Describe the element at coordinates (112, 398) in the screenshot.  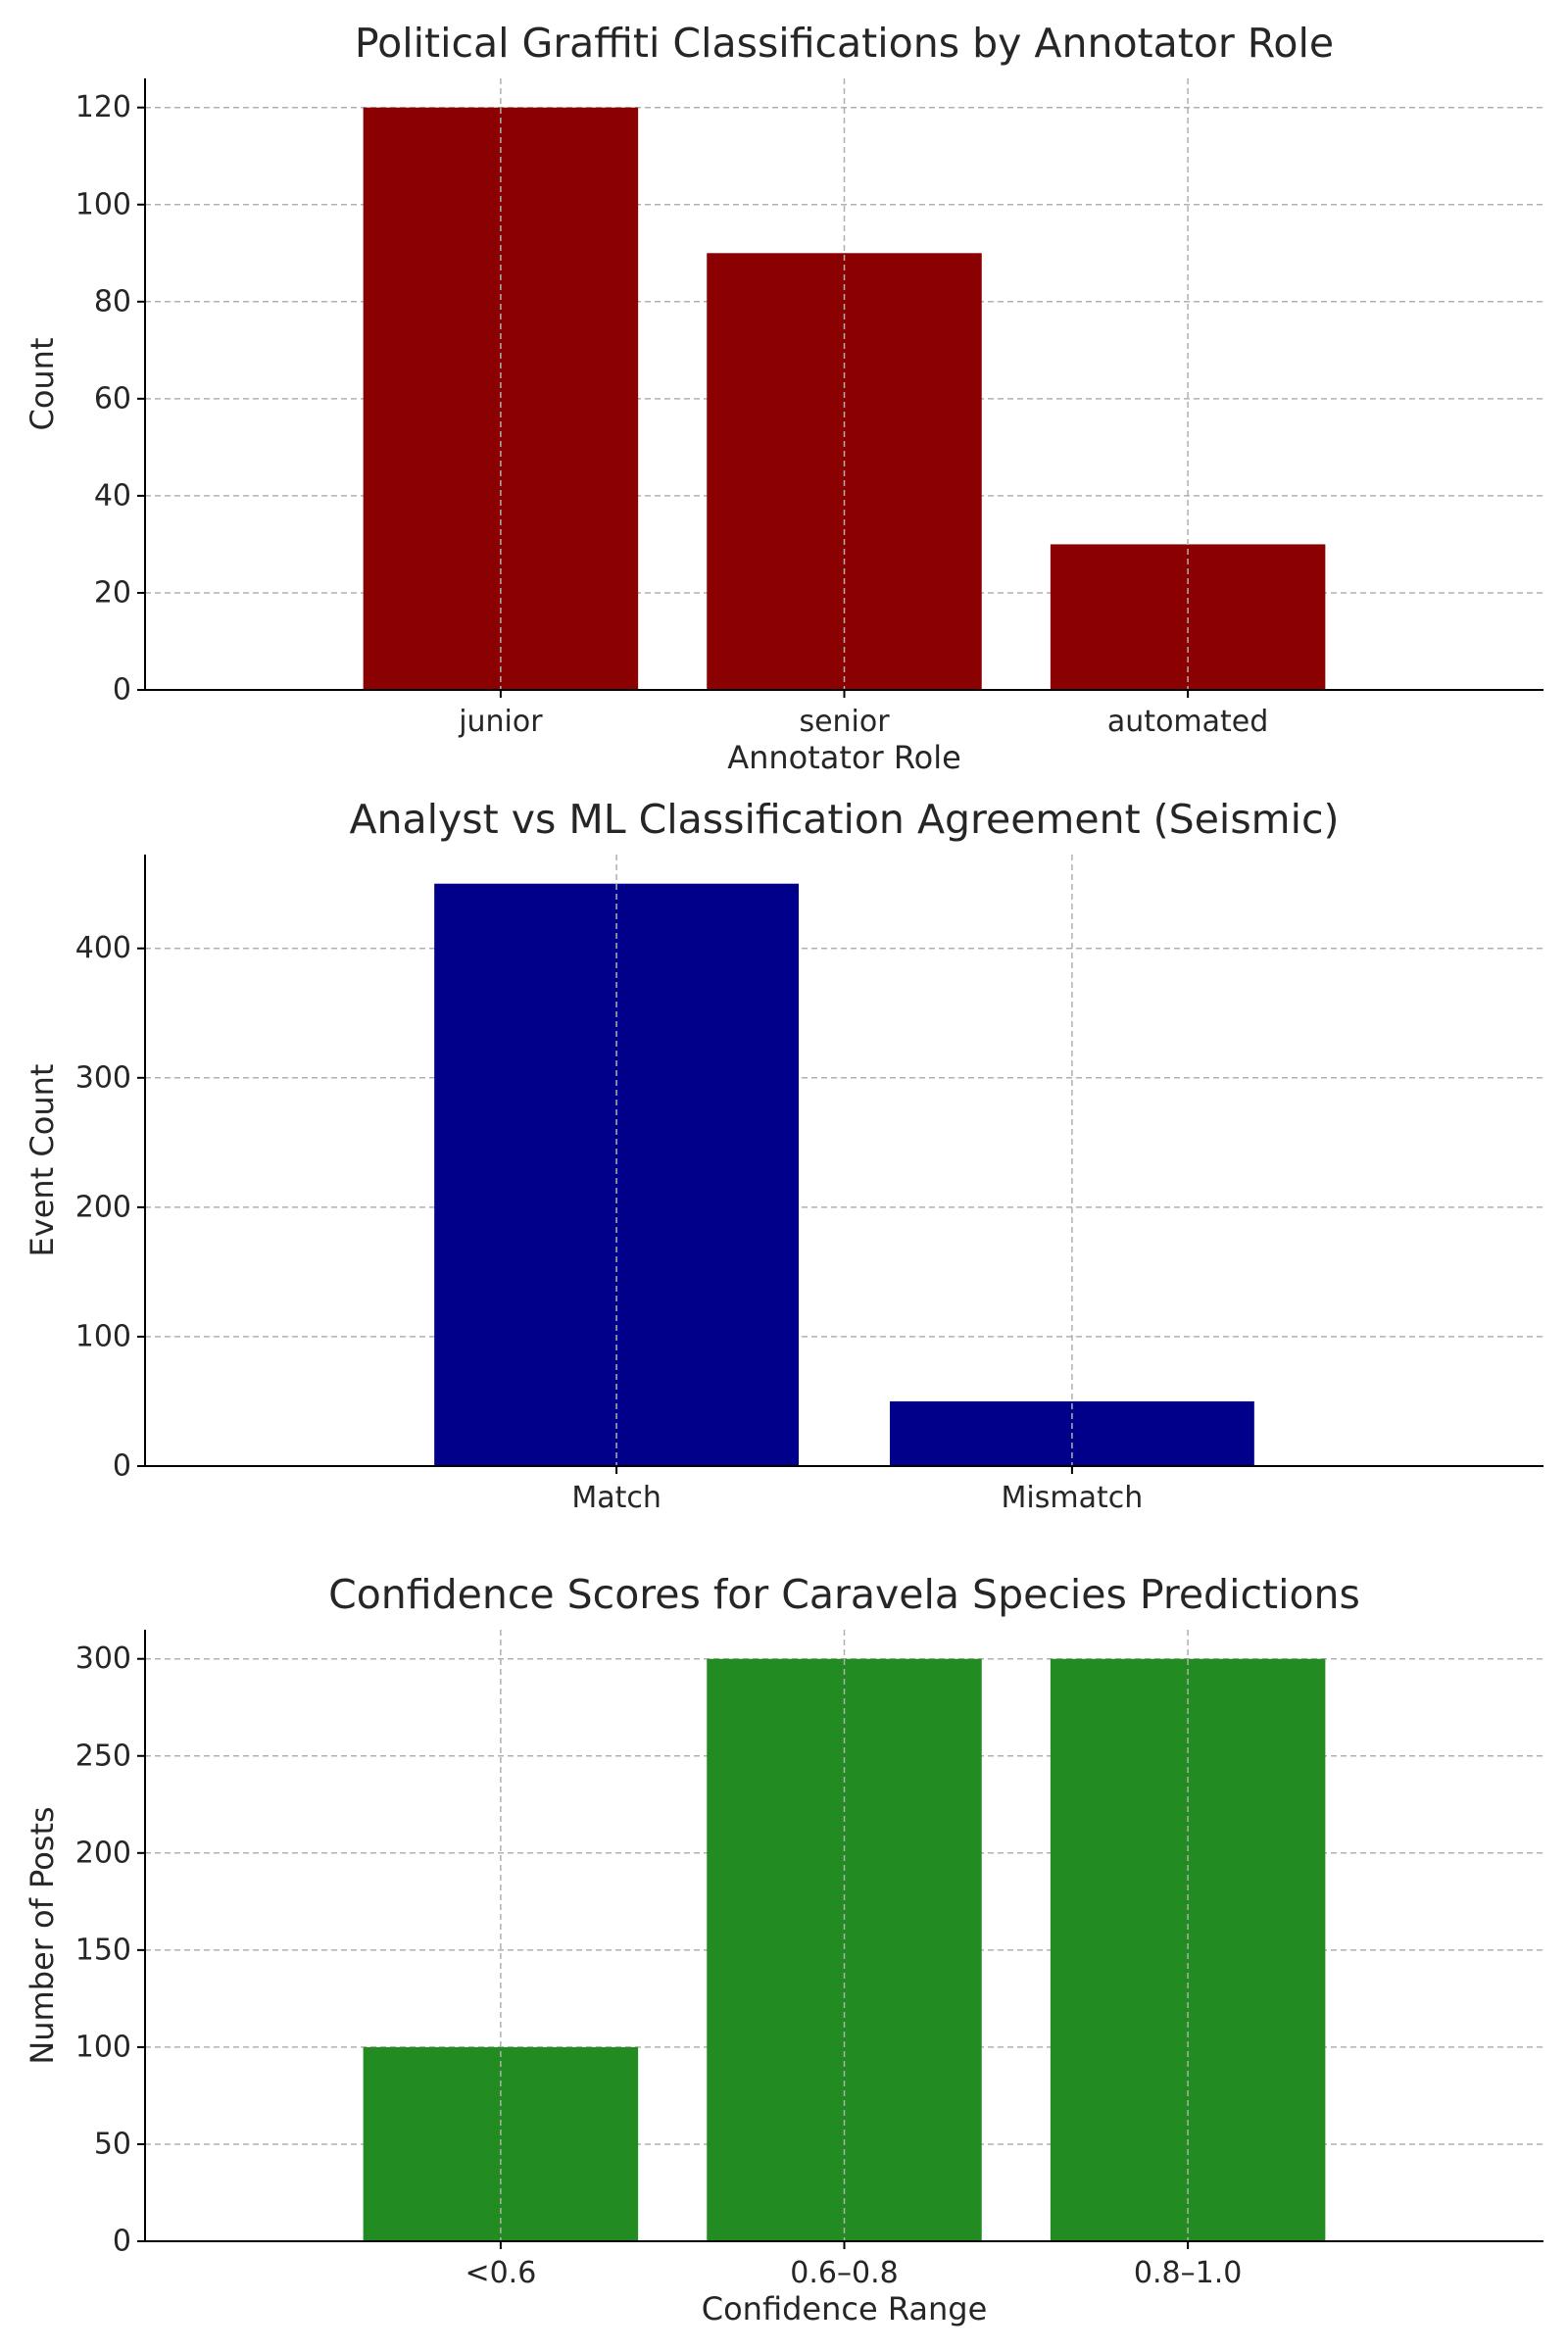
I see `y-tick-label: 60` at that location.